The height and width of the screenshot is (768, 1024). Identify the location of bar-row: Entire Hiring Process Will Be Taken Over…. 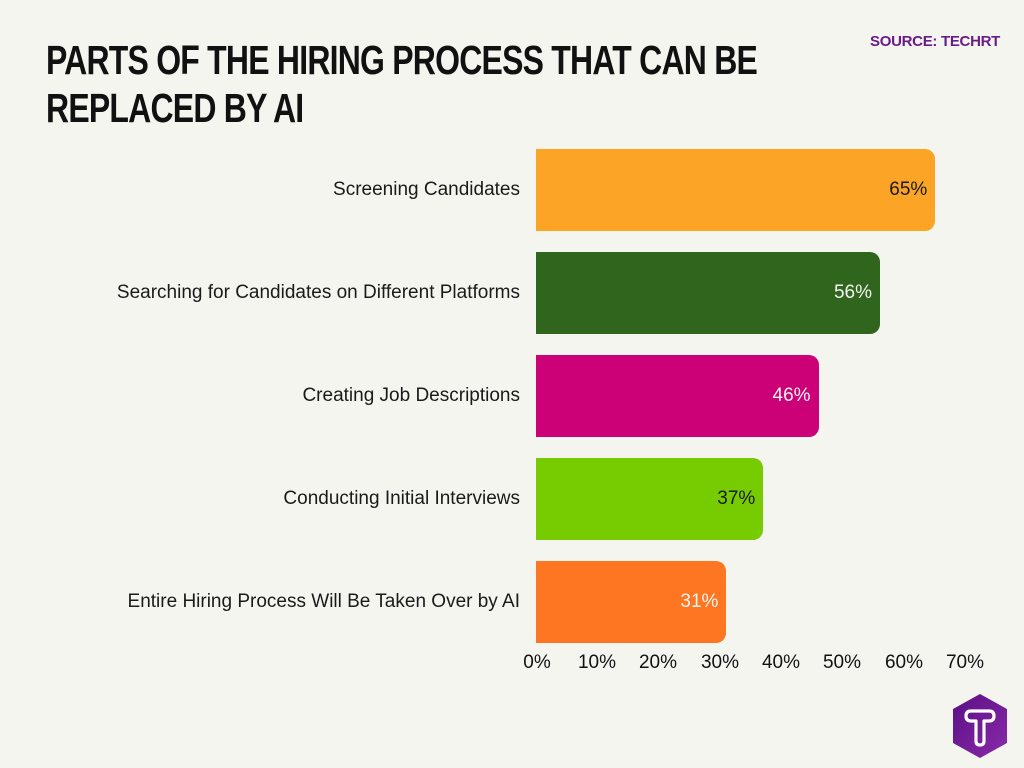
(512, 602).